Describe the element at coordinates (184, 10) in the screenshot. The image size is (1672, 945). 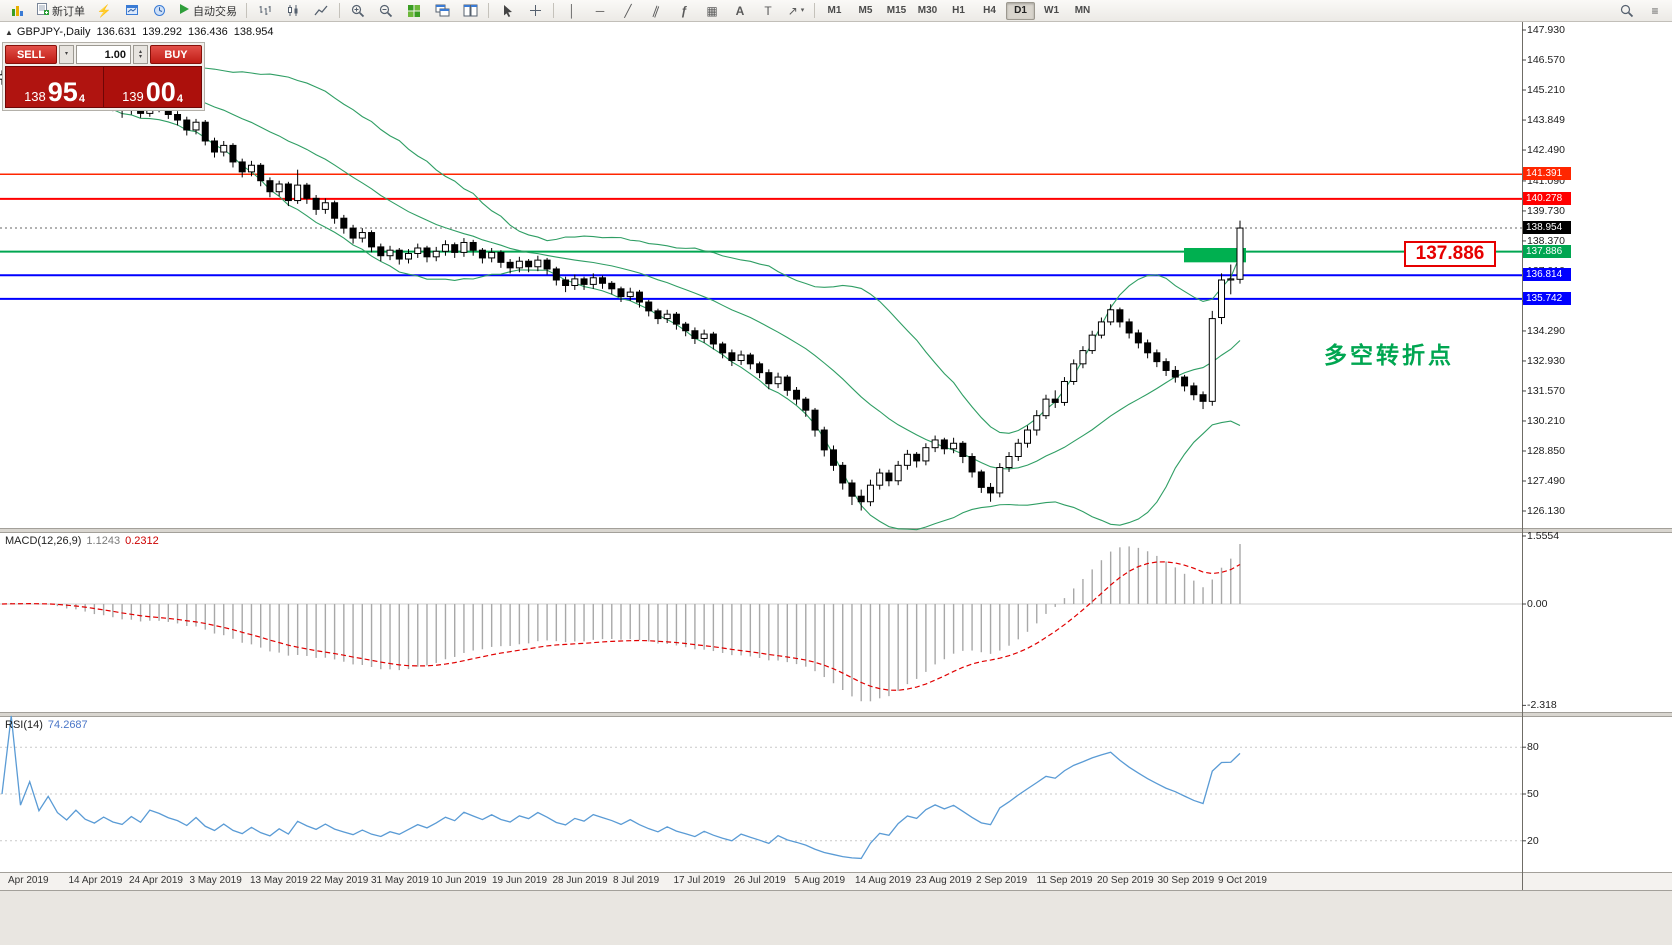
I see `auto-trading-play-icon` at that location.